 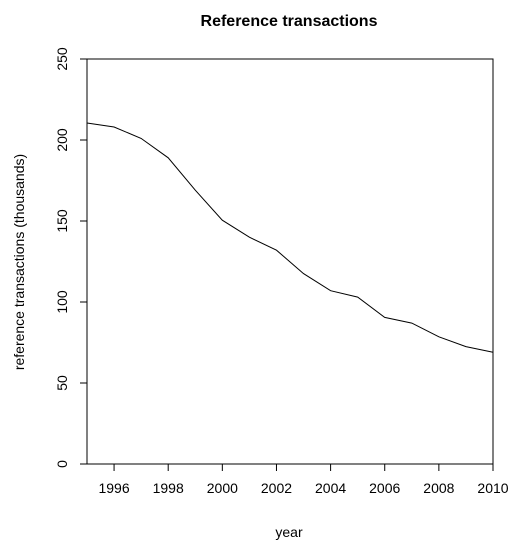 I want to click on chart-title: Reference transactions, so click(x=289, y=21).